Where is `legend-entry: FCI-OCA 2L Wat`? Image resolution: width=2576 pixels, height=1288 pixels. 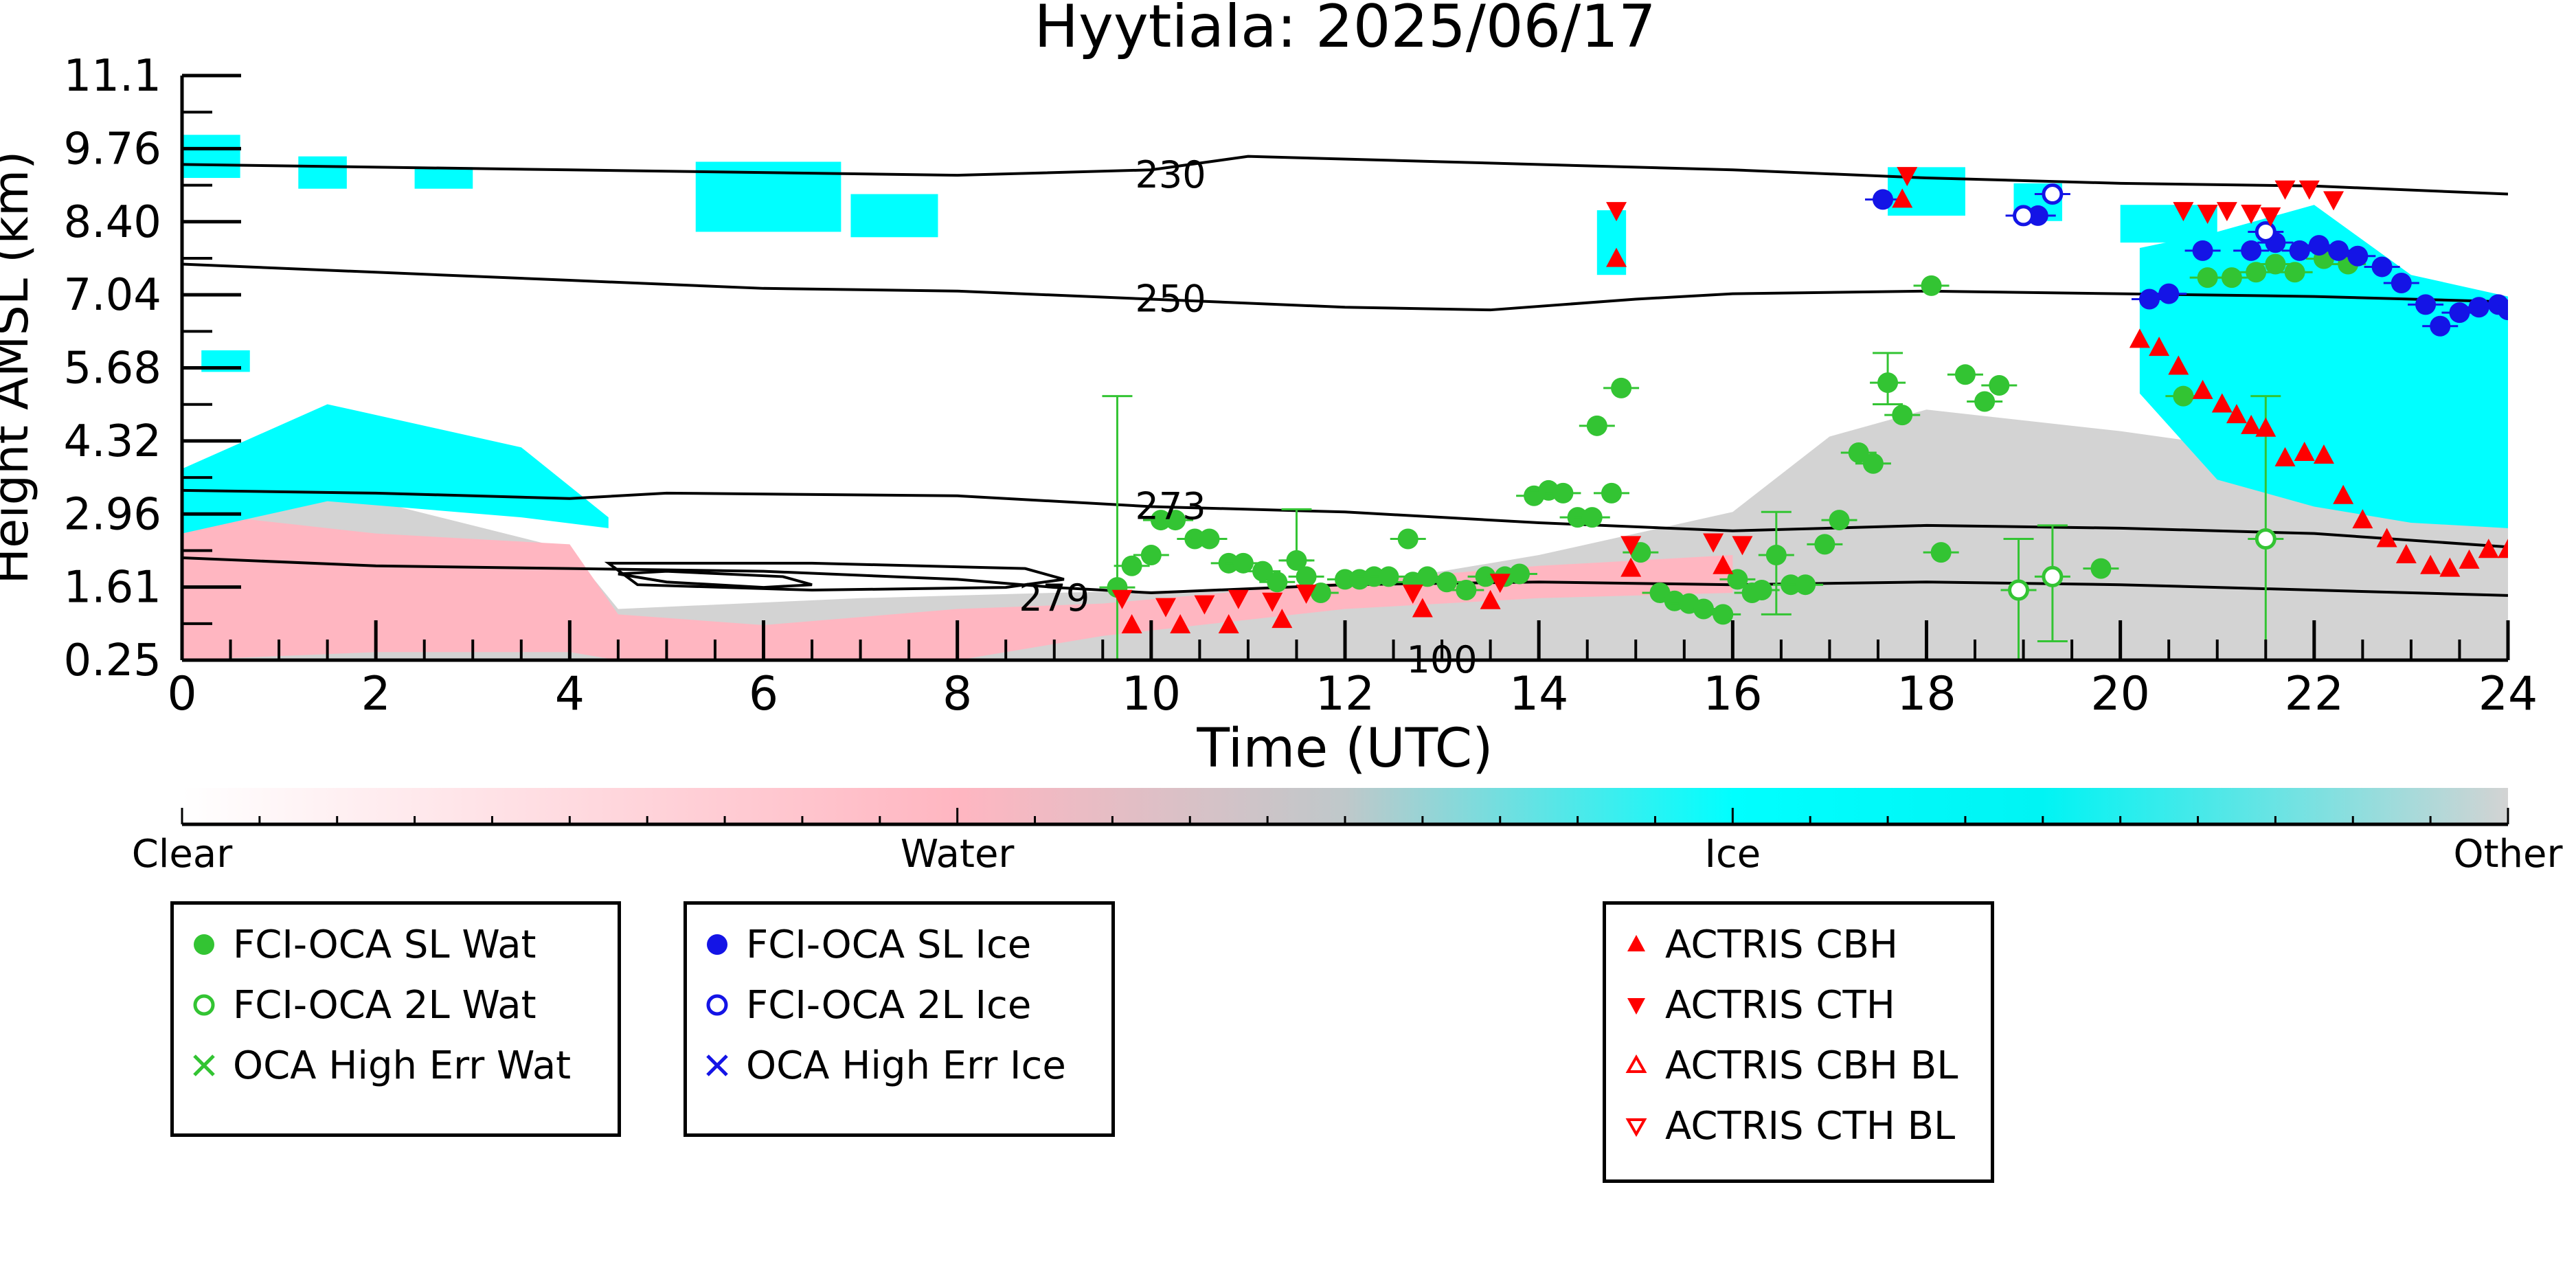 legend-entry: FCI-OCA 2L Wat is located at coordinates (360, 1005).